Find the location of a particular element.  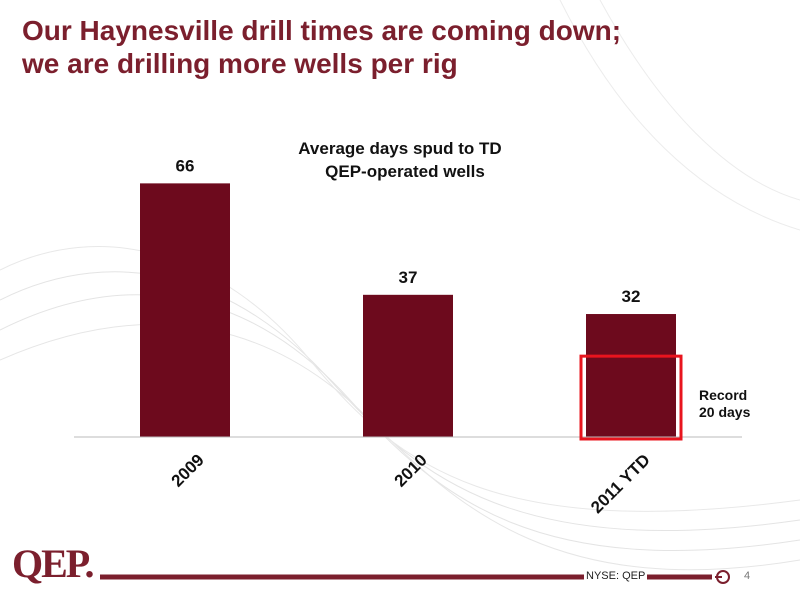

qep-logo: QEP. is located at coordinates (53, 563).